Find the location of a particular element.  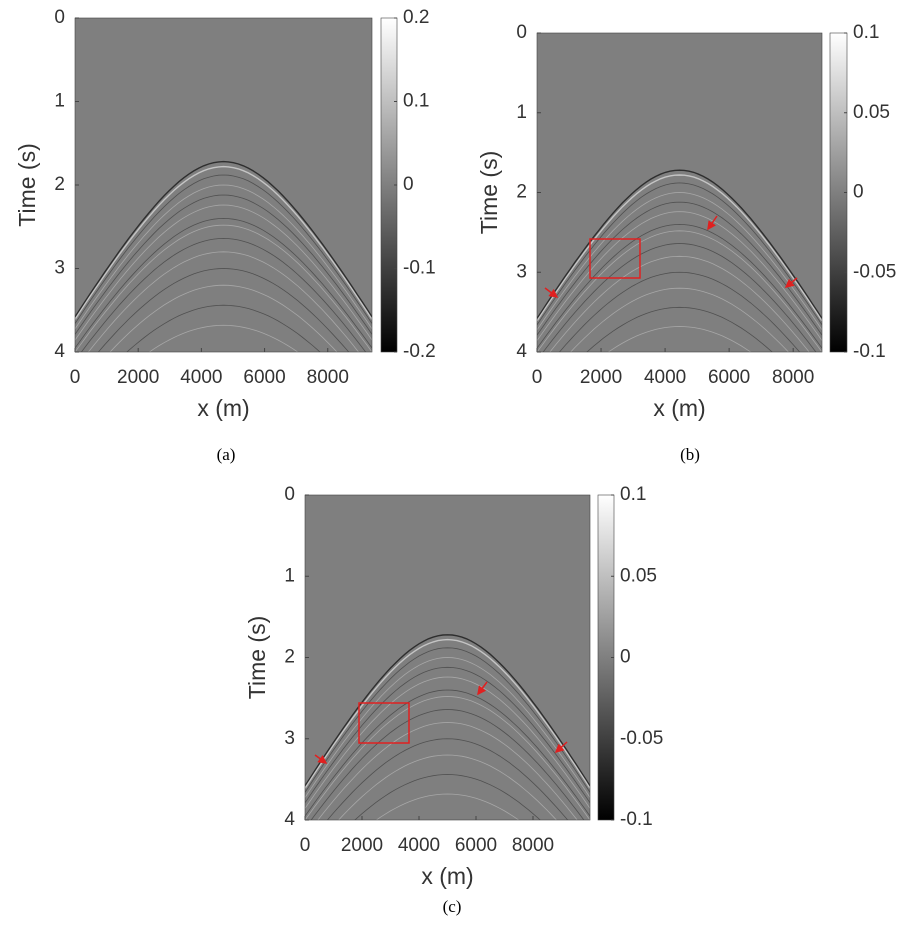

x-tick-label: 0 is located at coordinates (75, 377).